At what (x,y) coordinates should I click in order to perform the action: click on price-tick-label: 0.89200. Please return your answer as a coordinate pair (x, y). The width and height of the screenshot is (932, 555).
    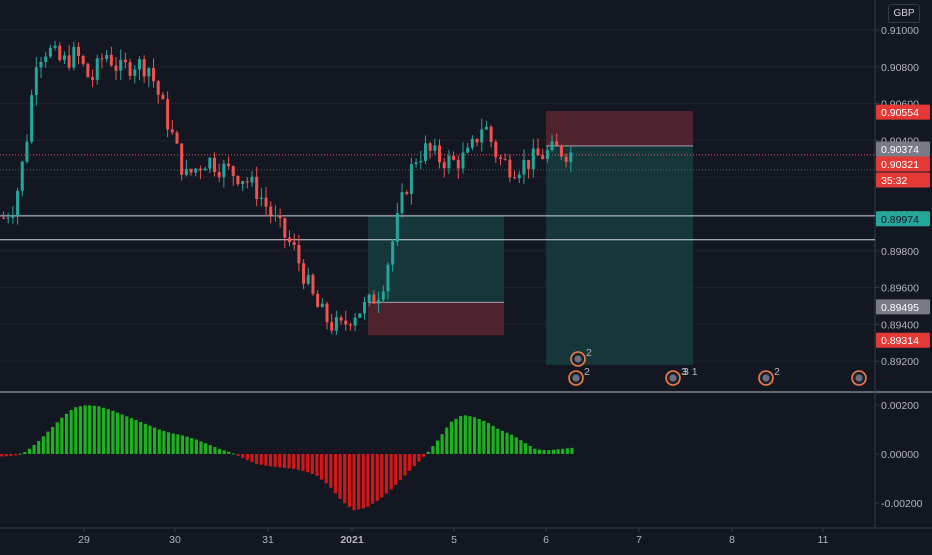
    Looking at the image, I should click on (900, 362).